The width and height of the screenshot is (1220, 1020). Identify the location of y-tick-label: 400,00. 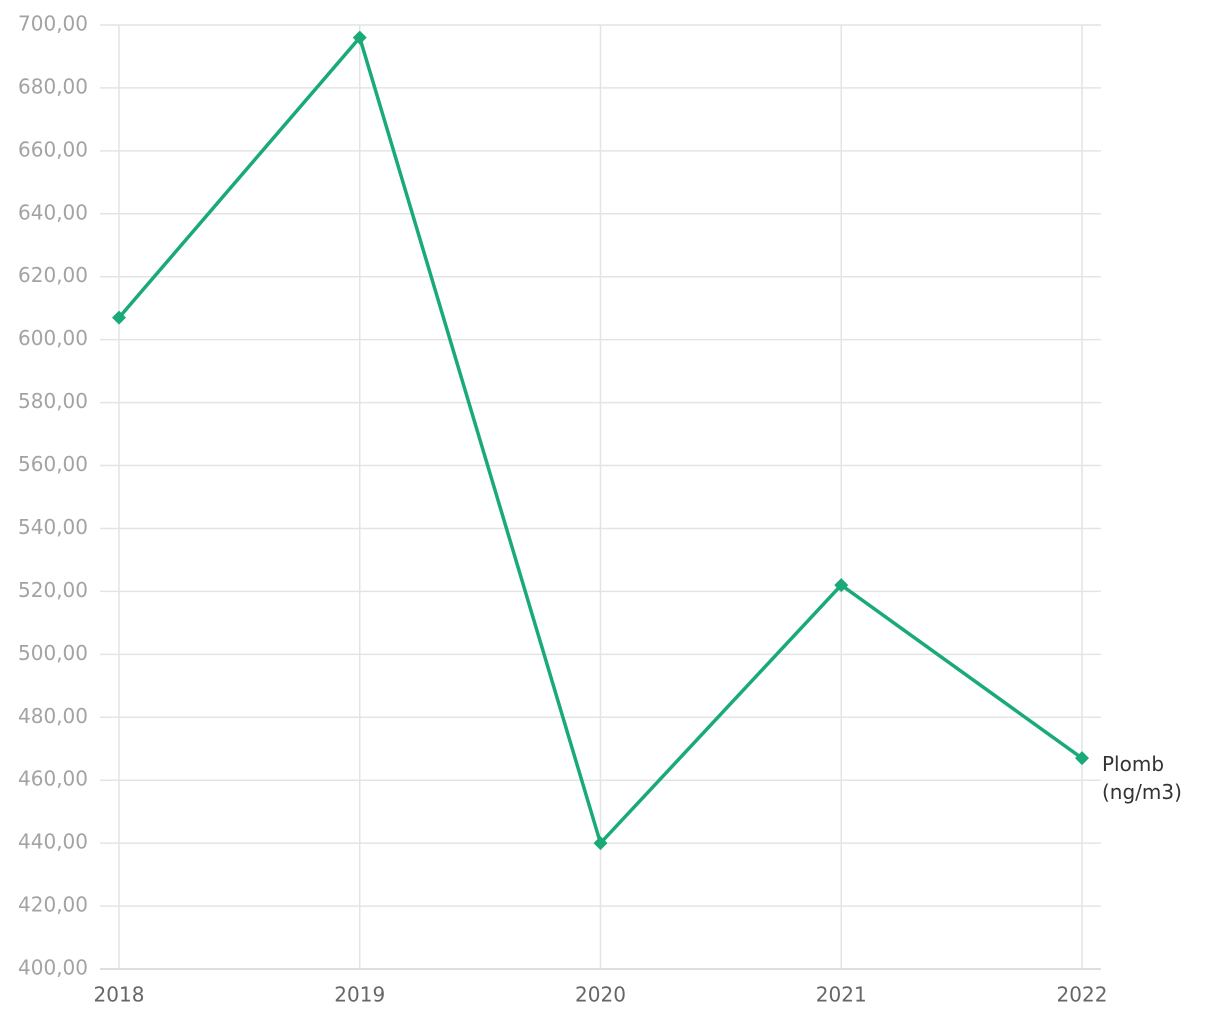
(53, 968).